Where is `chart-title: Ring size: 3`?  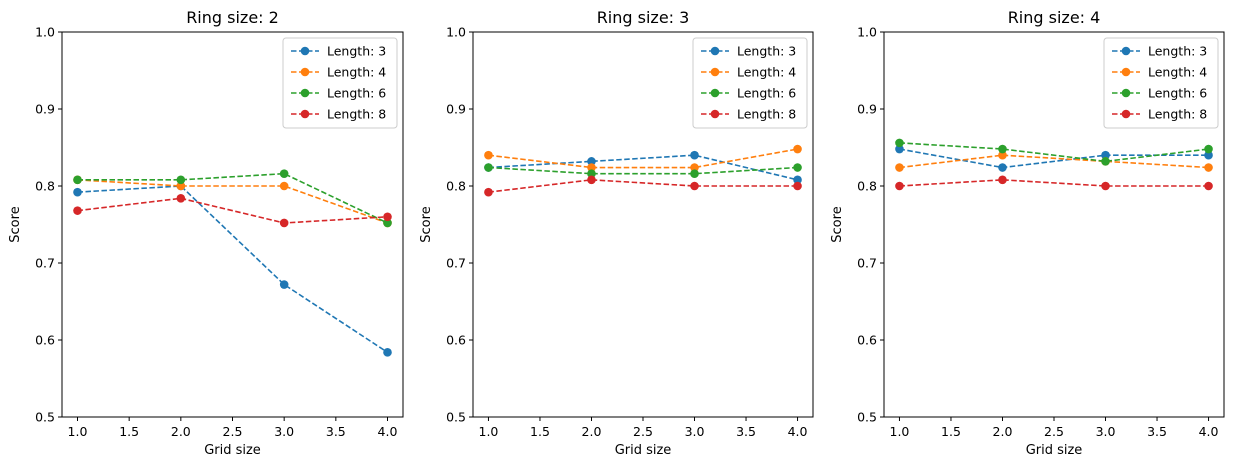
chart-title: Ring size: 3 is located at coordinates (643, 17).